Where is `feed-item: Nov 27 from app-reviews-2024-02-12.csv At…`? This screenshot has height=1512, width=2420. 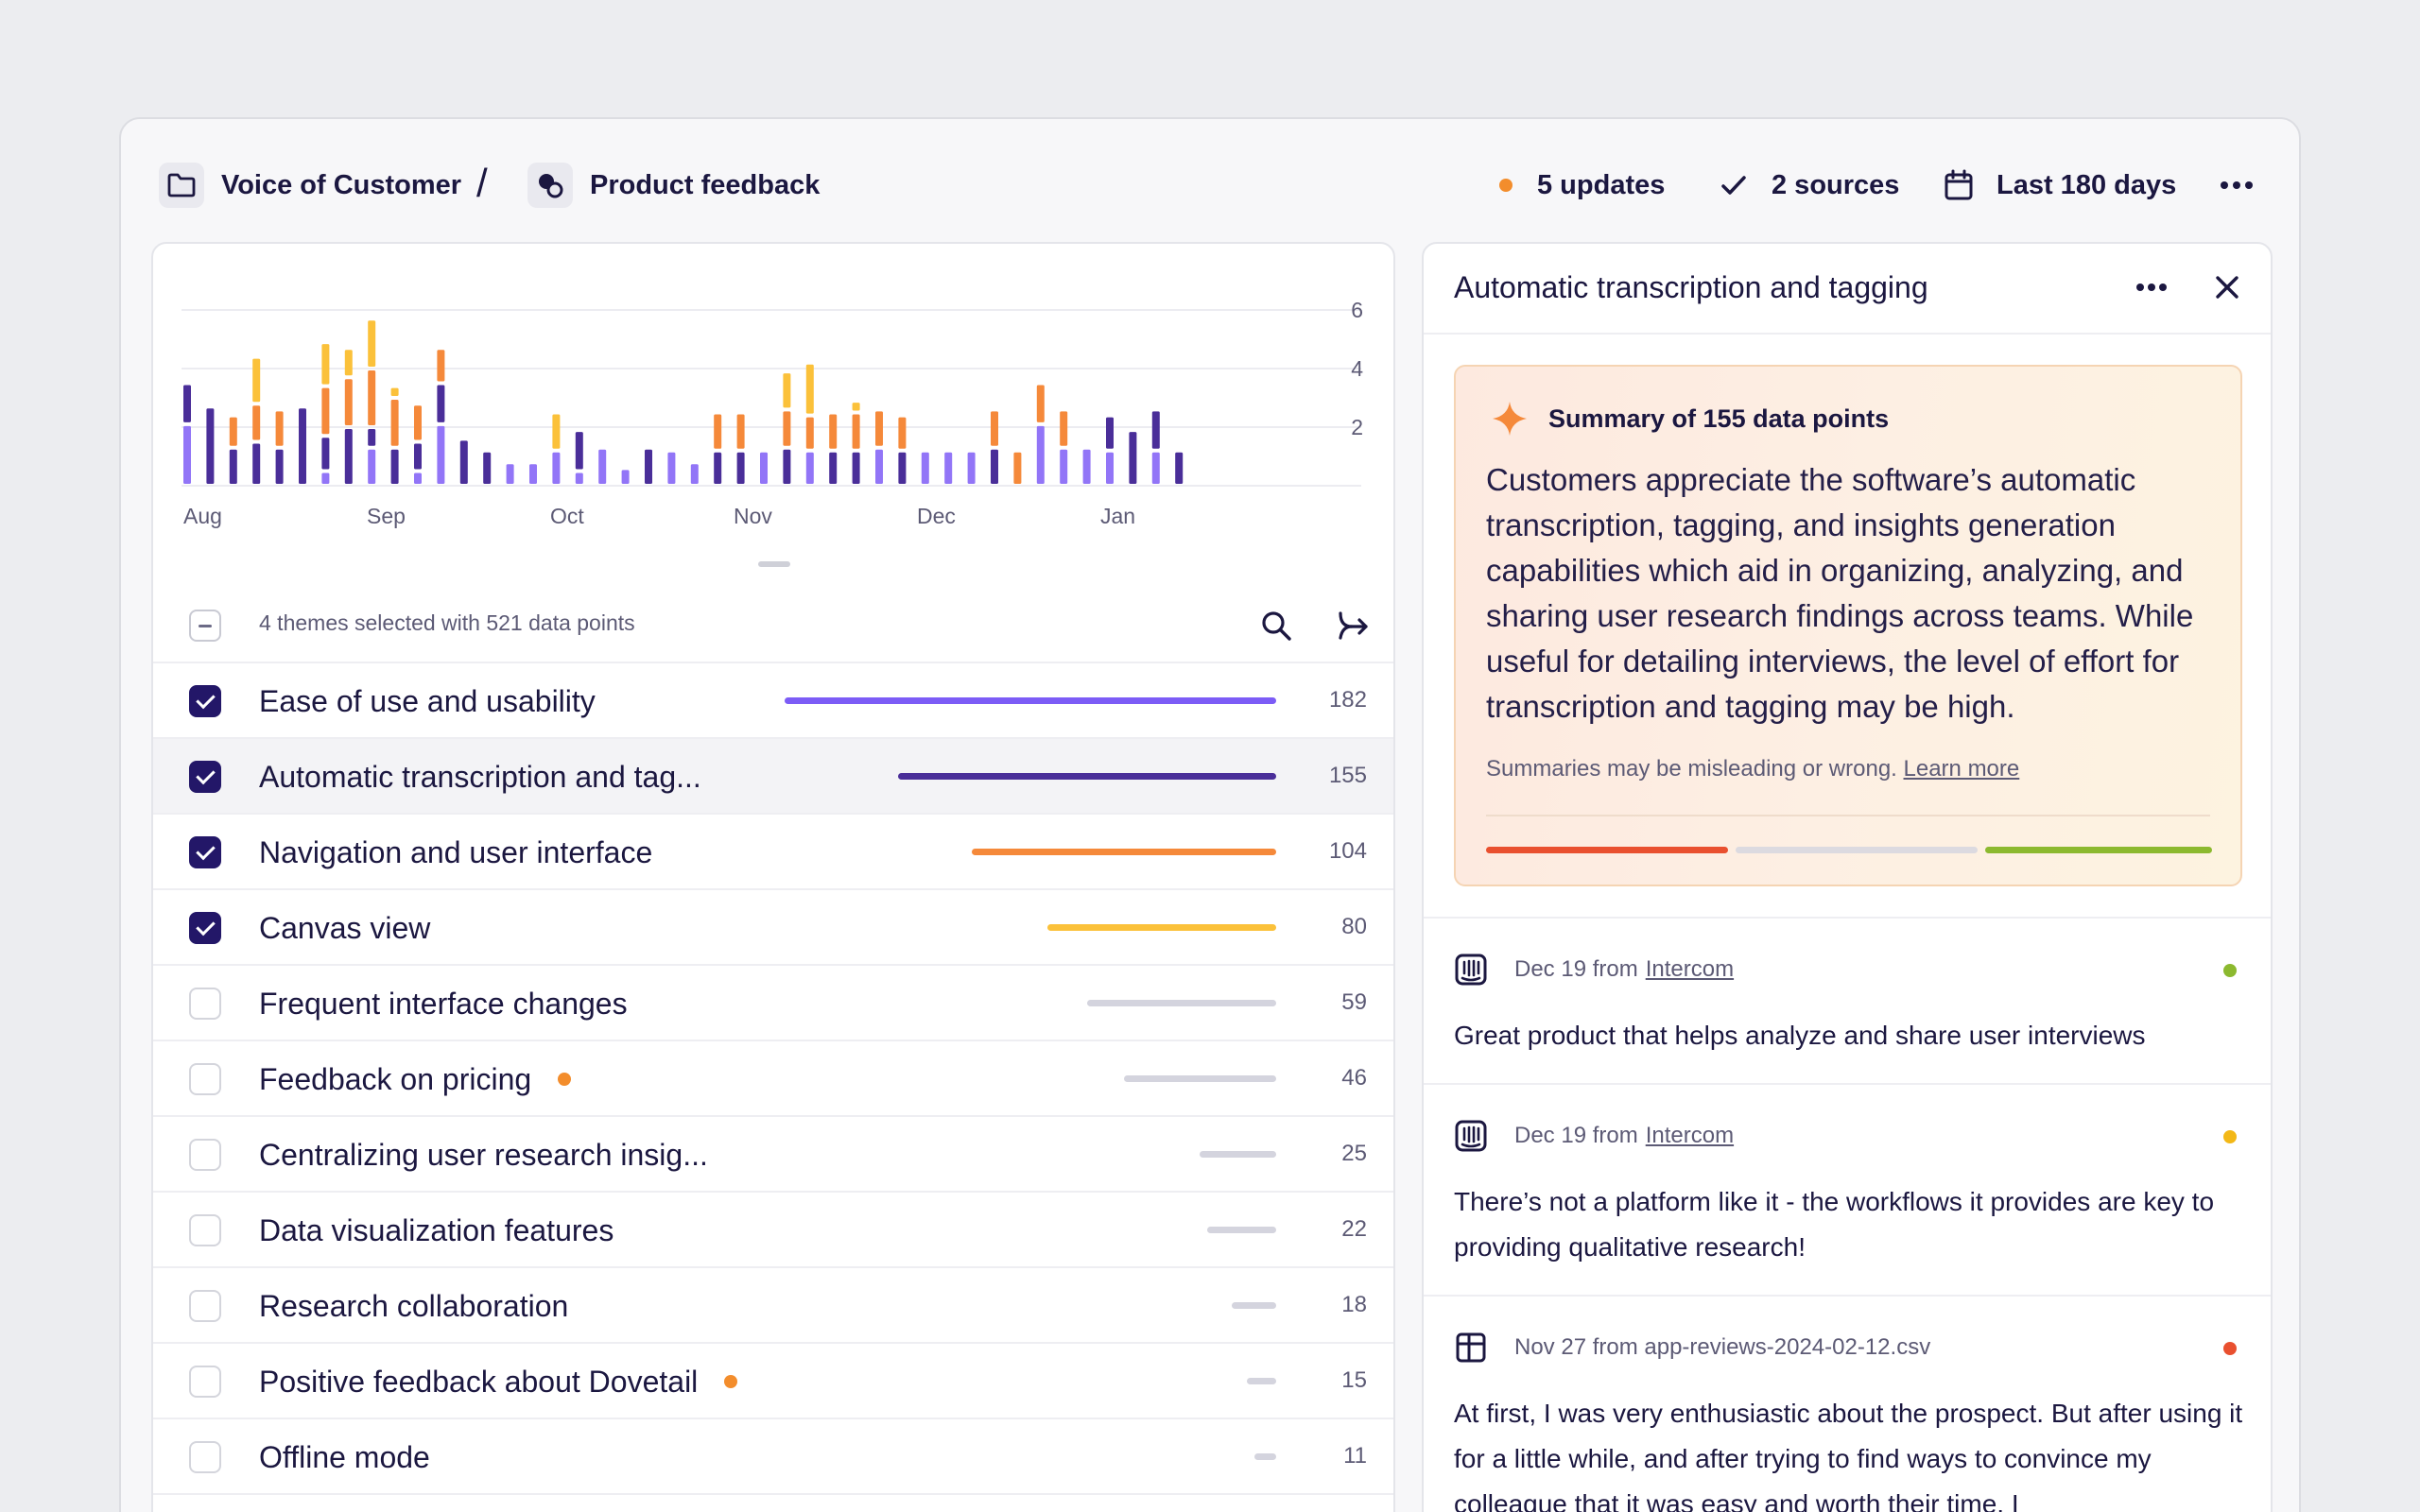 feed-item: Nov 27 from app-reviews-2024-02-12.csv At… is located at coordinates (1847, 1403).